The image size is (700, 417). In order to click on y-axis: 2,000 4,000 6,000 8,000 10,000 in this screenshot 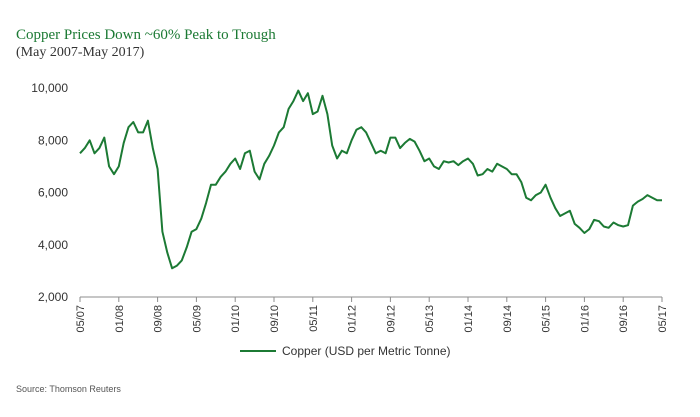, I will do `click(49, 192)`.